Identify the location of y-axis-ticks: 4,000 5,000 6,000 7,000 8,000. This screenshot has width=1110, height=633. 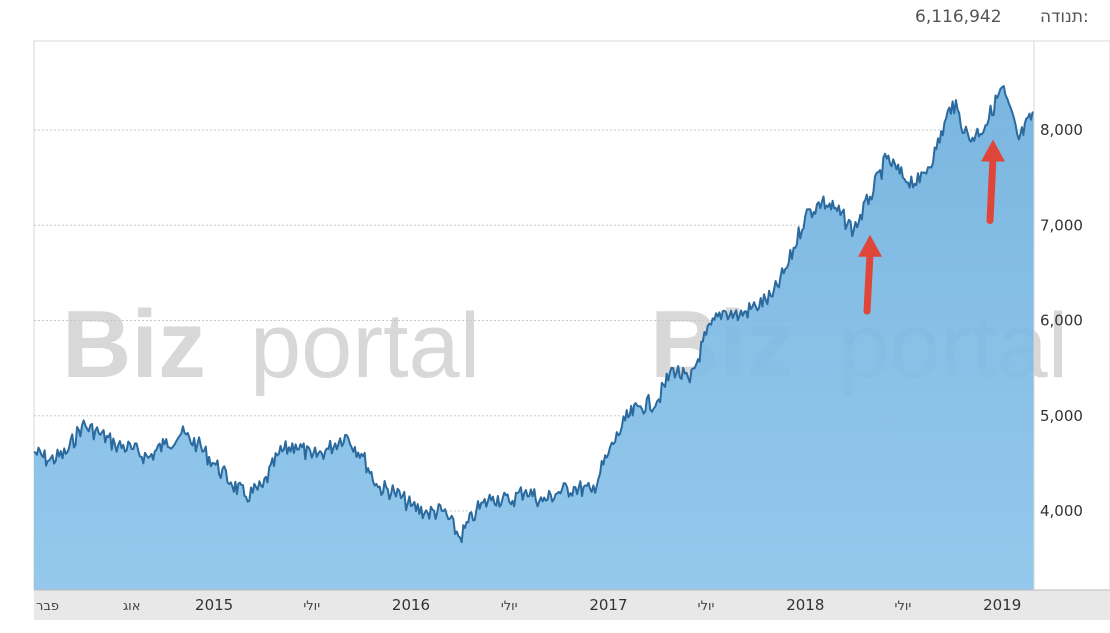
(1061, 320).